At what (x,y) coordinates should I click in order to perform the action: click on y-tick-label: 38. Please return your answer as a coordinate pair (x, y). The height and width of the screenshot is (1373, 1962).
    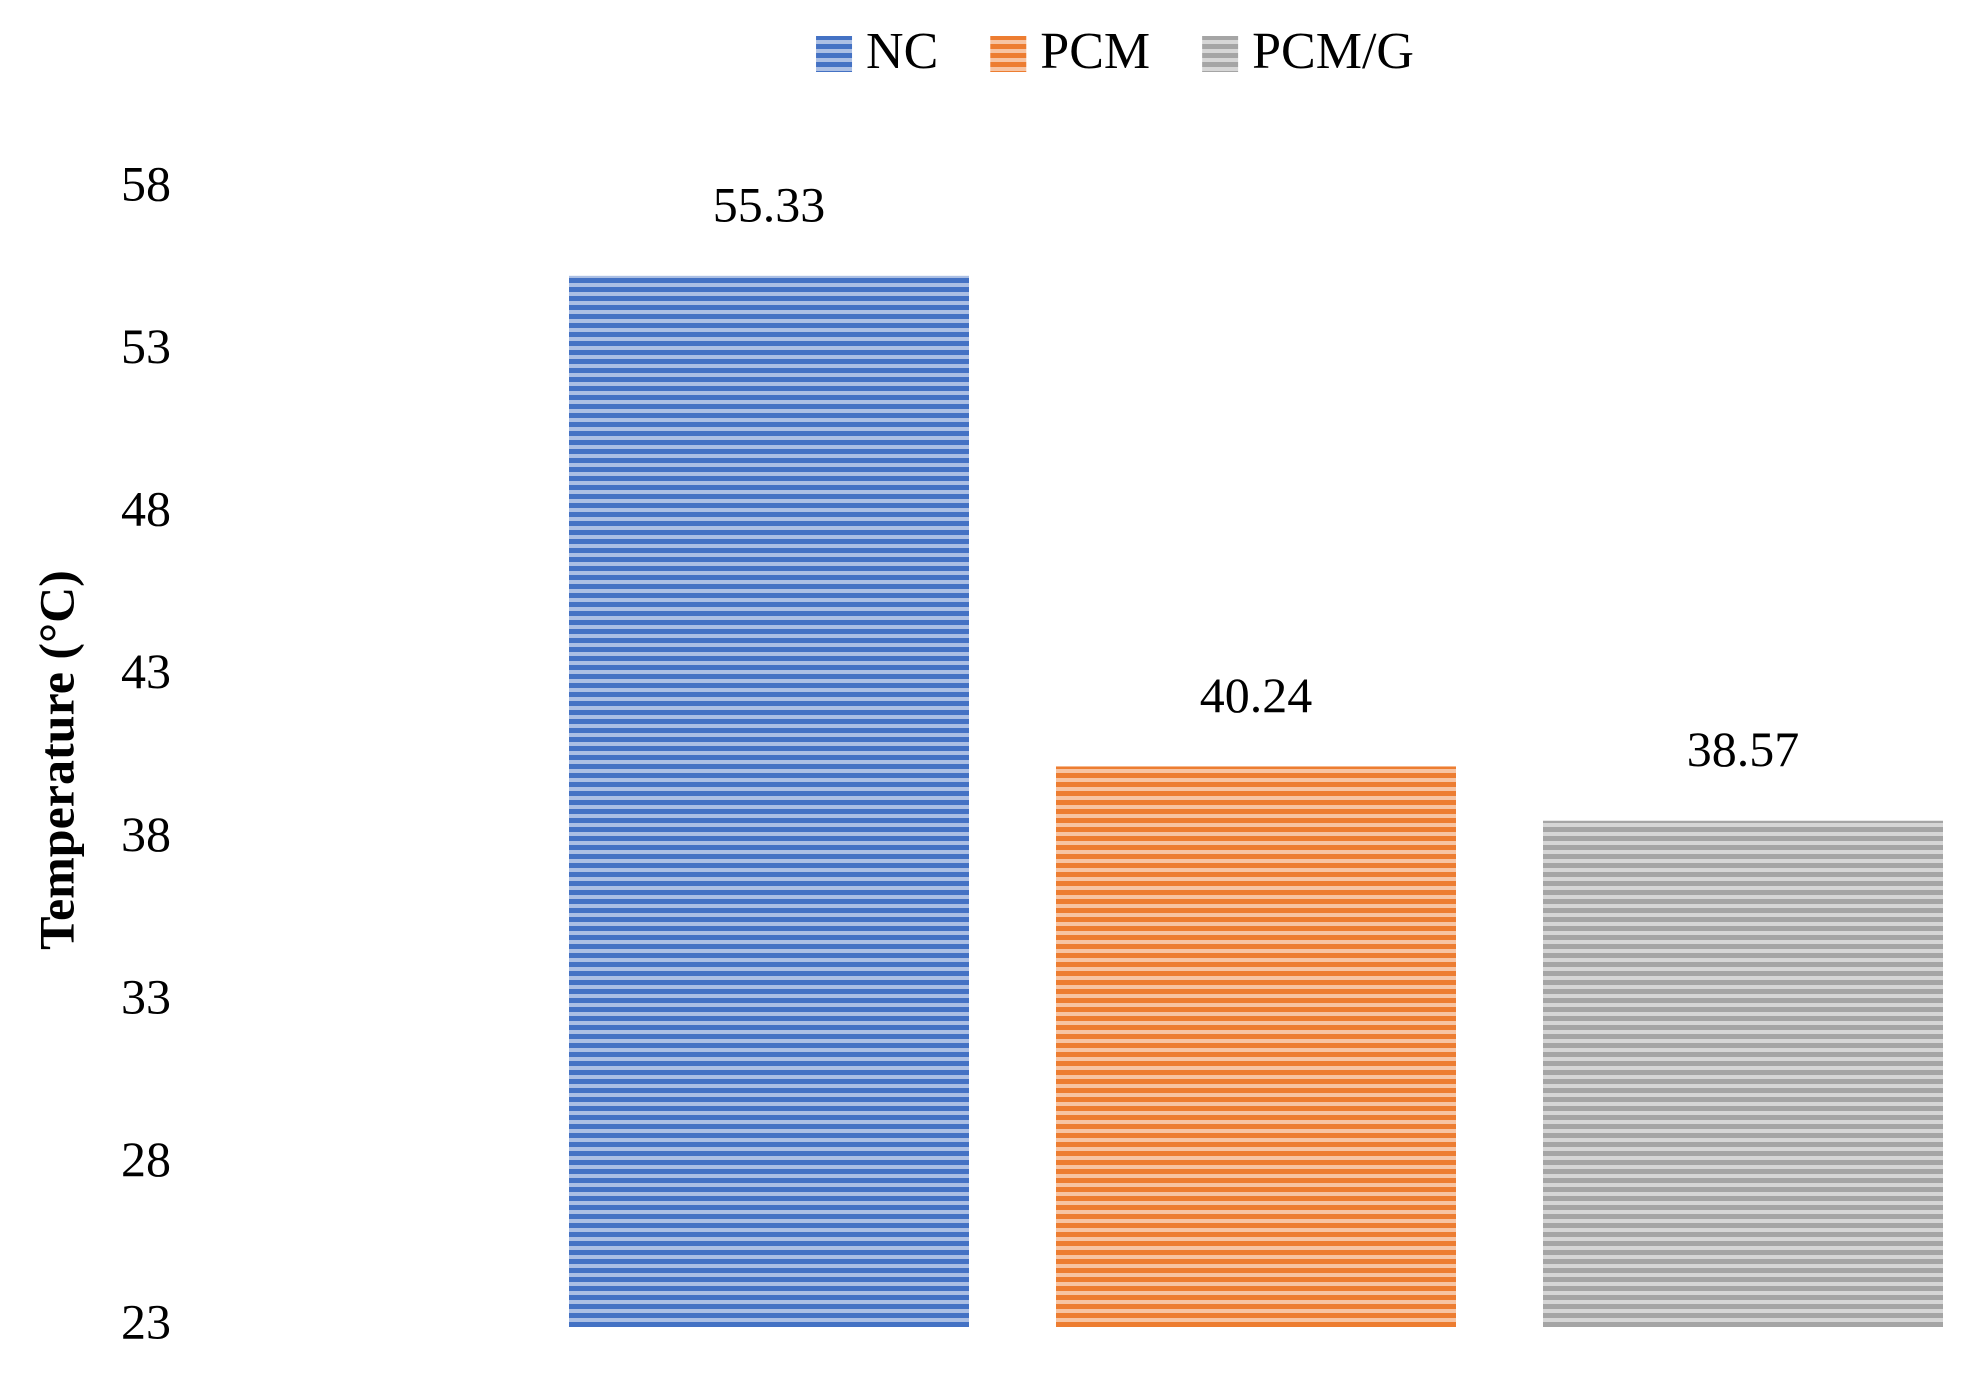
    Looking at the image, I should click on (146, 834).